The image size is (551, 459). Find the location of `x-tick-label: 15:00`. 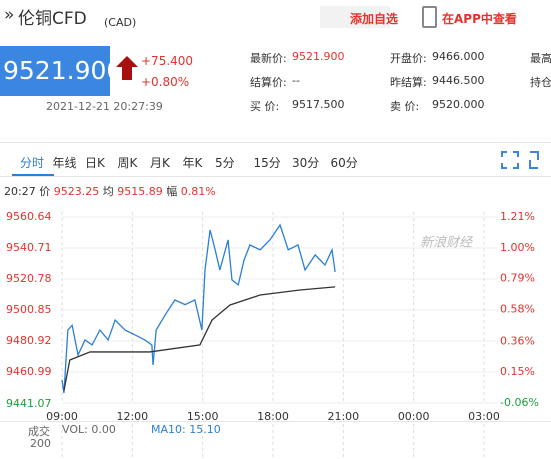

x-tick-label: 15:00 is located at coordinates (203, 416).